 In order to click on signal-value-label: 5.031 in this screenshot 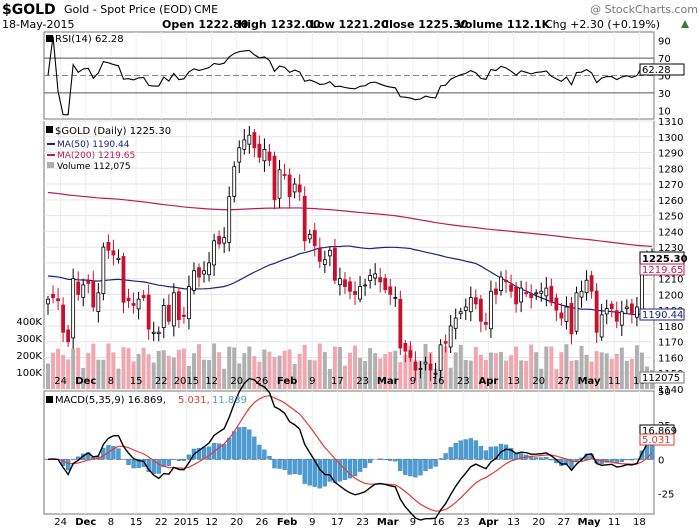, I will do `click(656, 440)`.